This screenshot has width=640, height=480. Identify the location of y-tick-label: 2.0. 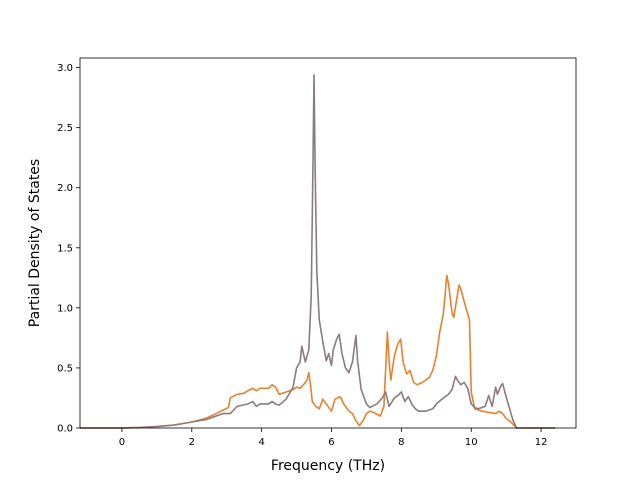
(65, 188).